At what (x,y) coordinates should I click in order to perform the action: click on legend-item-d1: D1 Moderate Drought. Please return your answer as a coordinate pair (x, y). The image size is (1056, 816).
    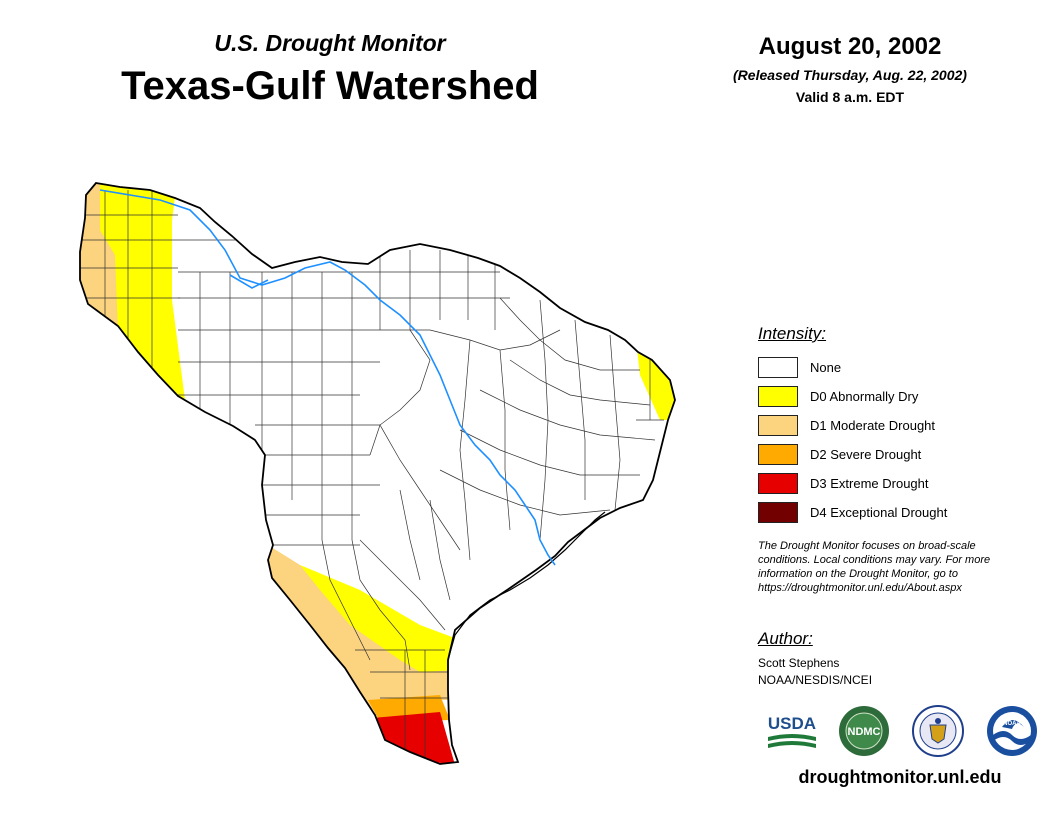
    Looking at the image, I should click on (903, 425).